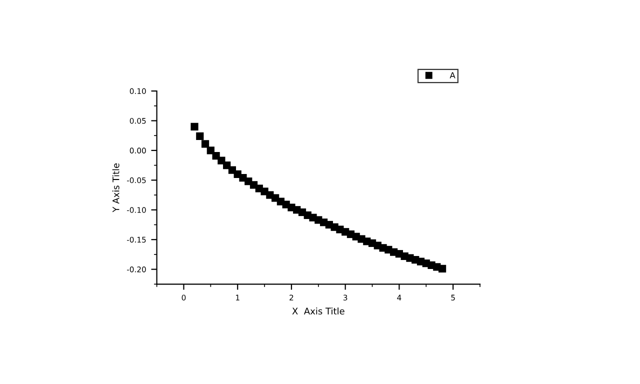 This screenshot has height=384, width=640. I want to click on legend-label: A, so click(453, 75).